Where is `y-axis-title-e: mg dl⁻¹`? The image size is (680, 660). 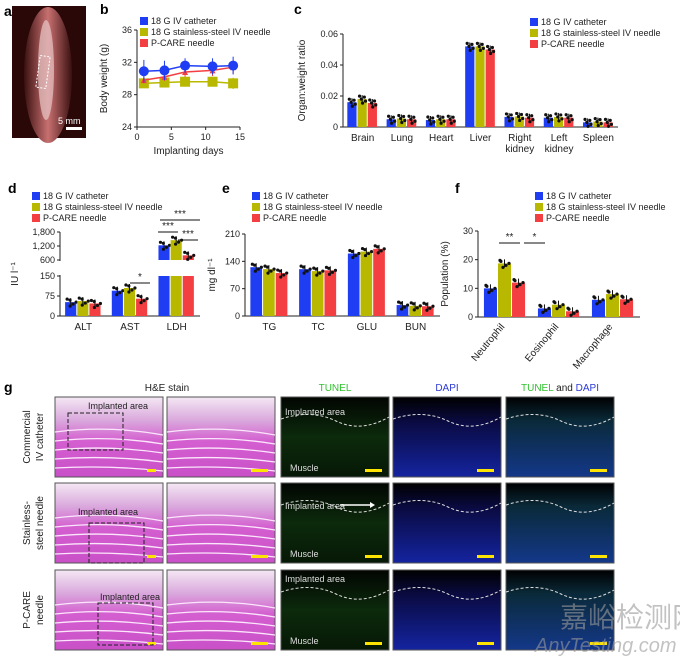
y-axis-title-e: mg dl⁻¹ is located at coordinates (212, 275).